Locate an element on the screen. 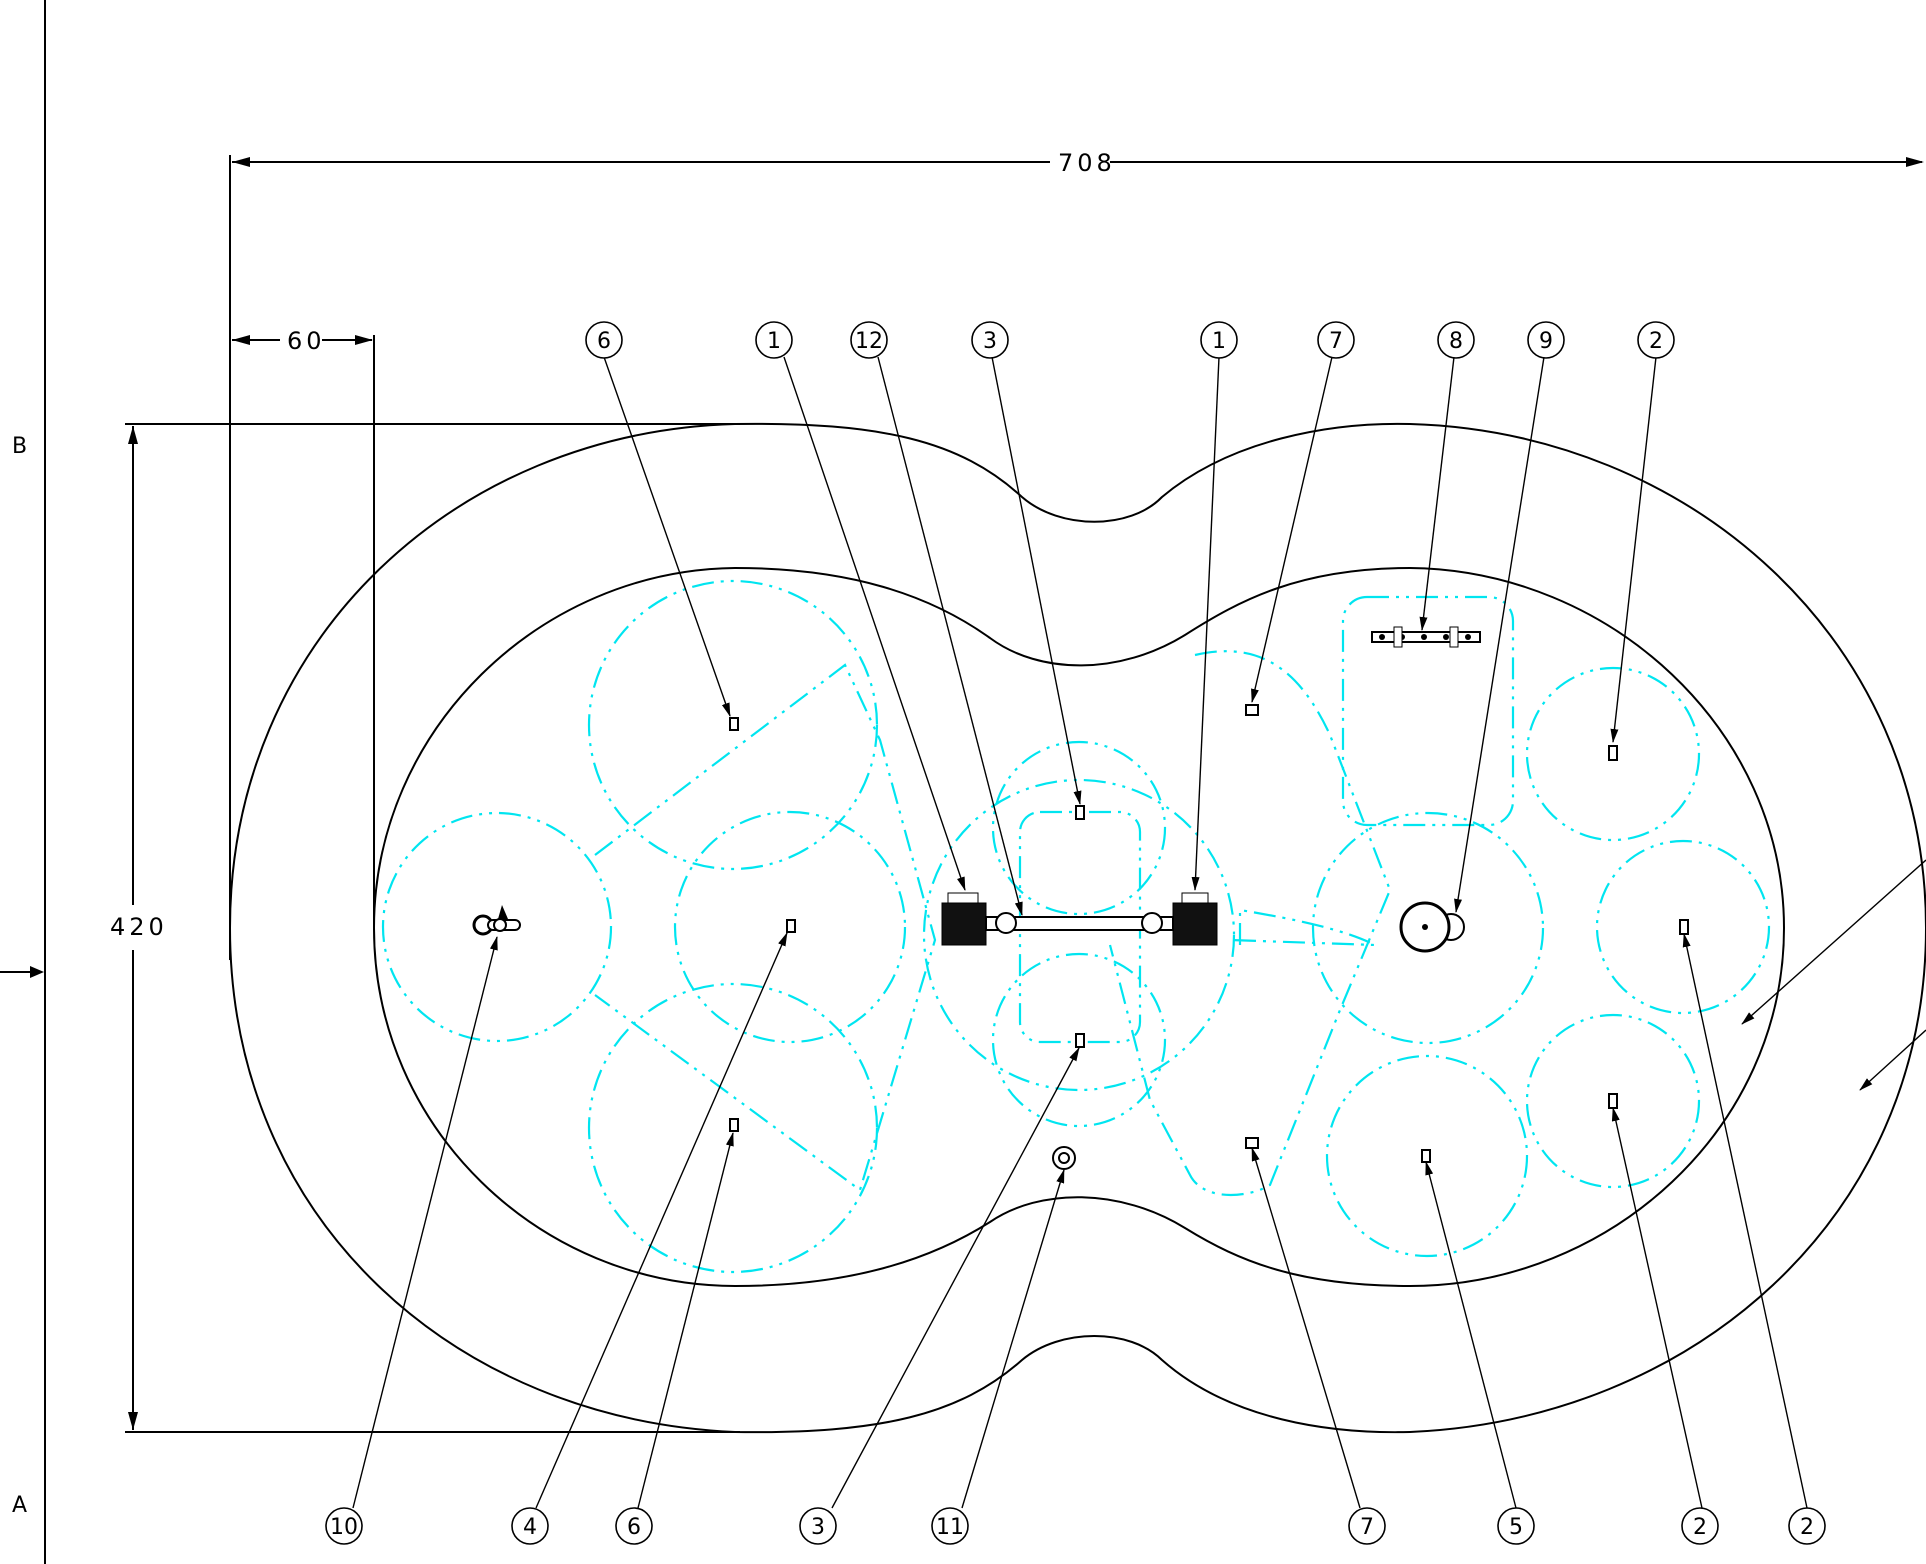 Image resolution: width=1926 pixels, height=1564 pixels. balloon: 5 is located at coordinates (1516, 1526).